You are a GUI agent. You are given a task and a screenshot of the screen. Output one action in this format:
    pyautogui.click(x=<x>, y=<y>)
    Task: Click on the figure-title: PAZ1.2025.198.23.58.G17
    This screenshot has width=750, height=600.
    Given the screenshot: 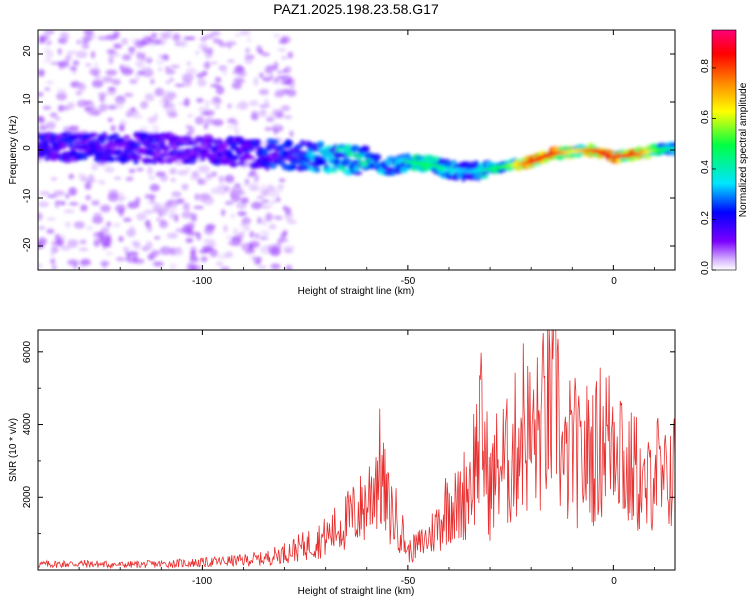 What is the action you would take?
    pyautogui.click(x=356, y=9)
    